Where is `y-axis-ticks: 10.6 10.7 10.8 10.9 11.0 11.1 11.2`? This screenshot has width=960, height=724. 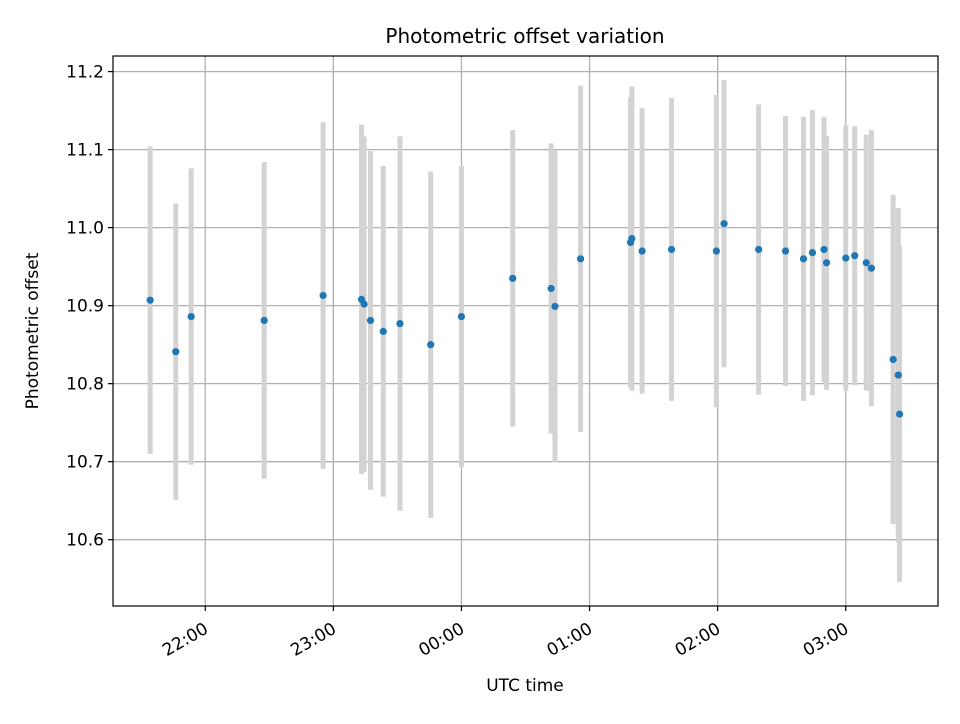
y-axis-ticks: 10.6 10.7 10.8 10.9 11.0 11.1 11.2 is located at coordinates (89, 307).